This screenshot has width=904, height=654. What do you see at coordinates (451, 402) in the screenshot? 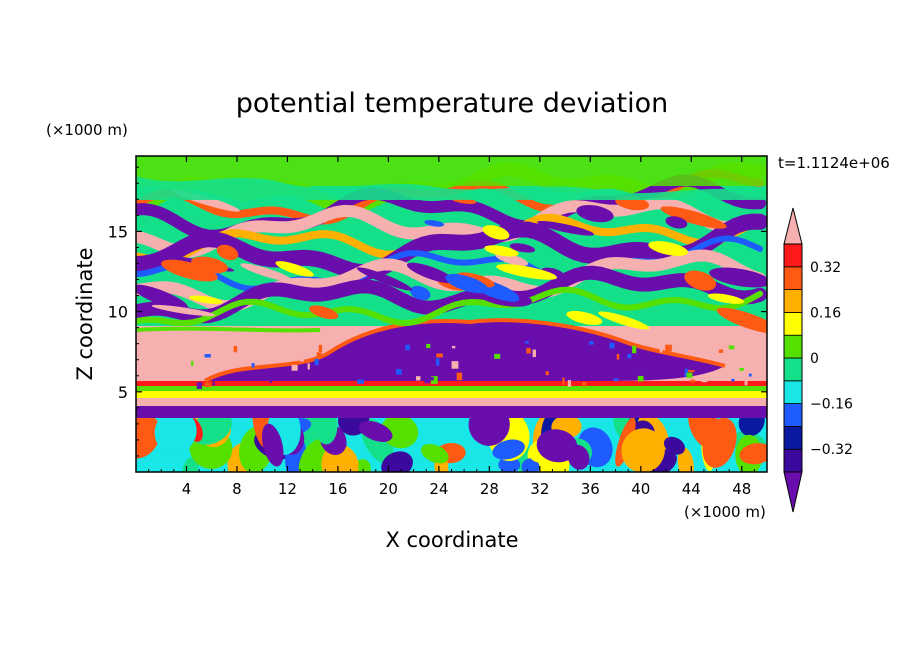
I see `band-pink-low` at bounding box center [451, 402].